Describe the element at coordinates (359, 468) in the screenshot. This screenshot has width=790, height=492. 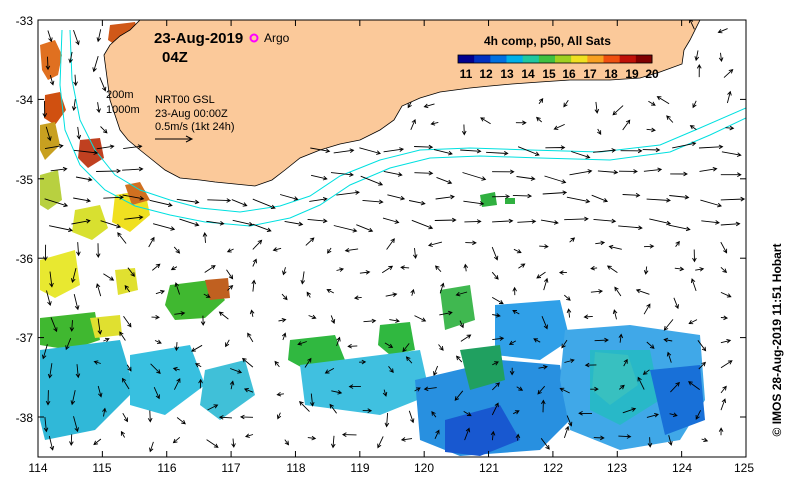
I see `x-tick-label: 119` at that location.